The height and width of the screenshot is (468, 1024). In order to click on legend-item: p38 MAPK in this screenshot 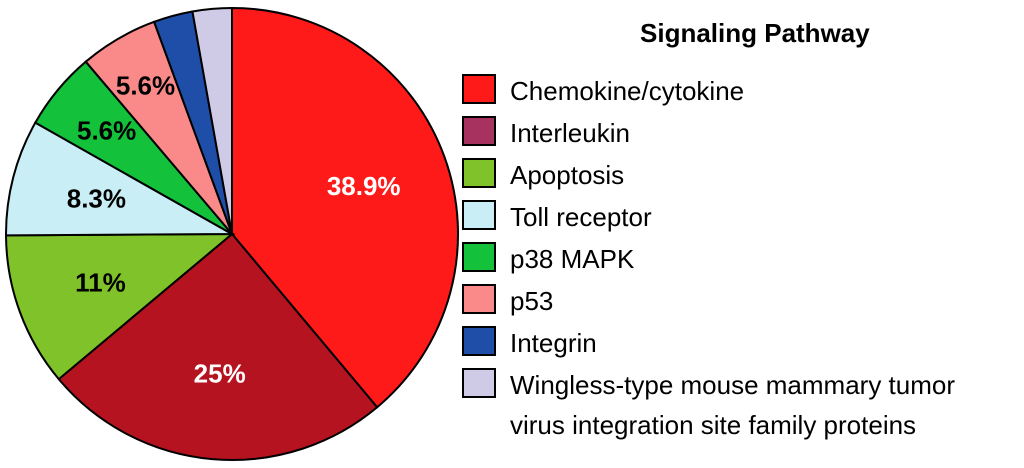, I will do `click(742, 258)`.